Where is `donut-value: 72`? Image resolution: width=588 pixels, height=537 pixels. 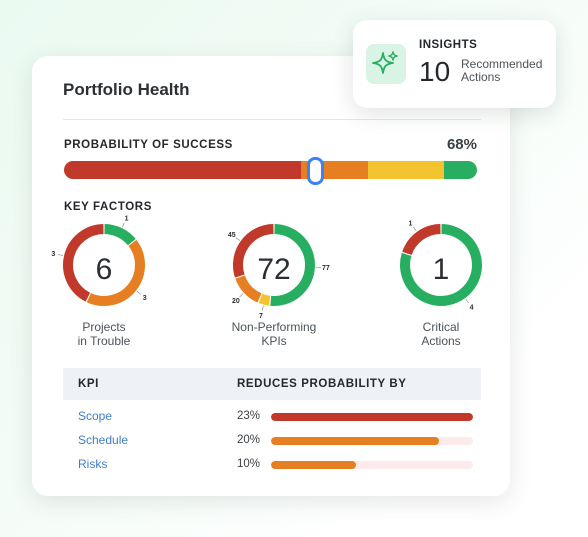 donut-value: 72 is located at coordinates (274, 269).